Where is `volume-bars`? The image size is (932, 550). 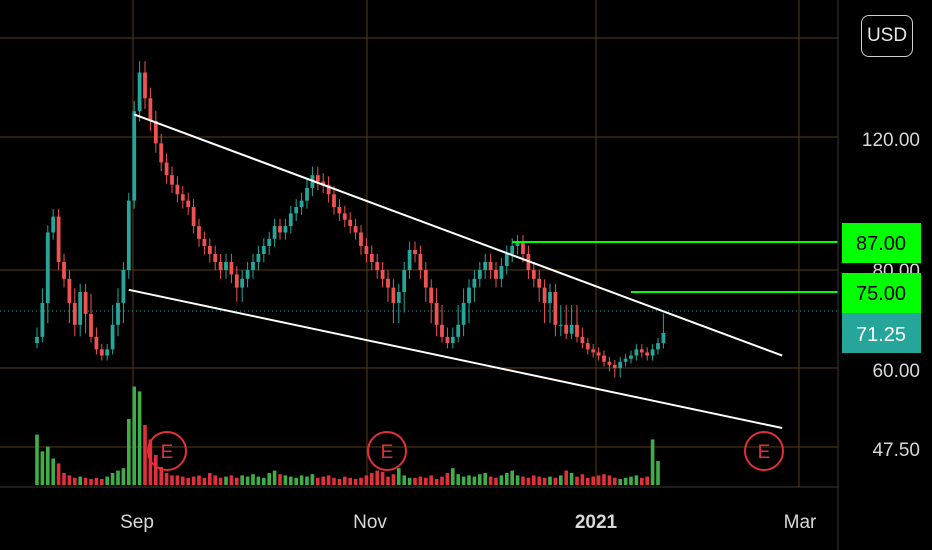 volume-bars is located at coordinates (347, 435).